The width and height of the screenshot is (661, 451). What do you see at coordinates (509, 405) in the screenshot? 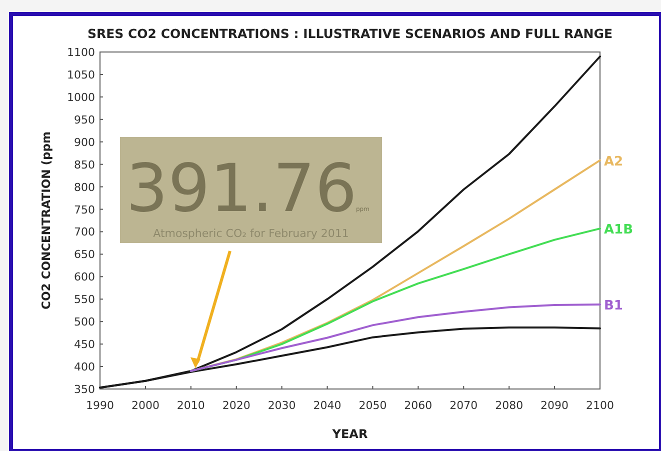
I see `x-tick-label: 2080` at bounding box center [509, 405].